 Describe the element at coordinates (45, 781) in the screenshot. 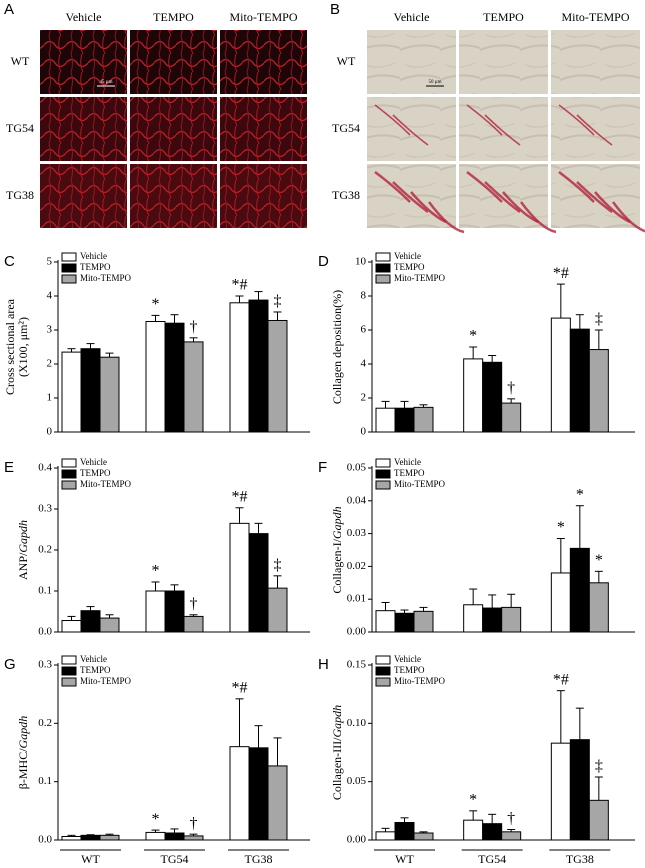

I see `y-tick-label: 0.1` at that location.